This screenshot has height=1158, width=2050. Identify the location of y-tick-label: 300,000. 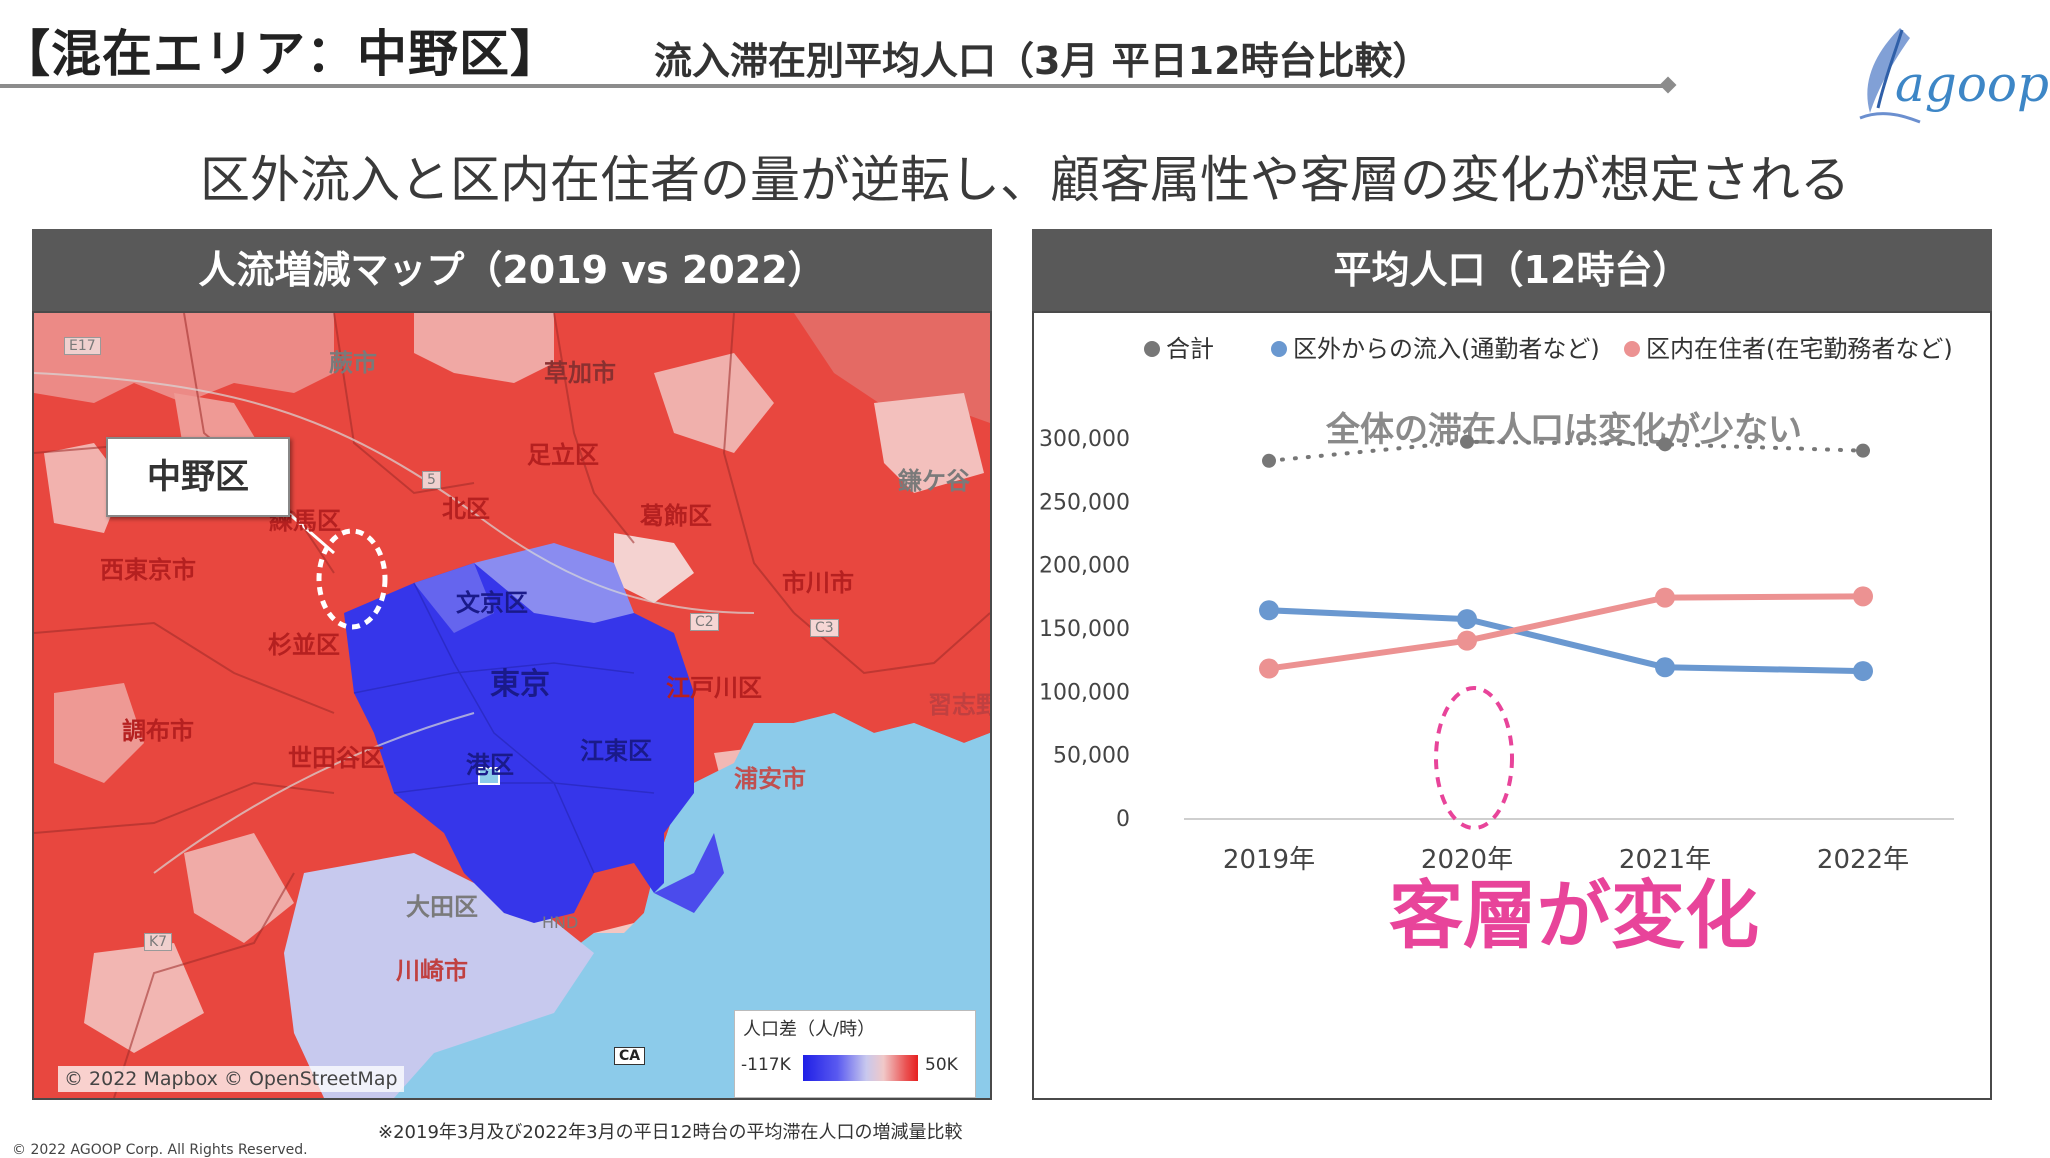
(1084, 439).